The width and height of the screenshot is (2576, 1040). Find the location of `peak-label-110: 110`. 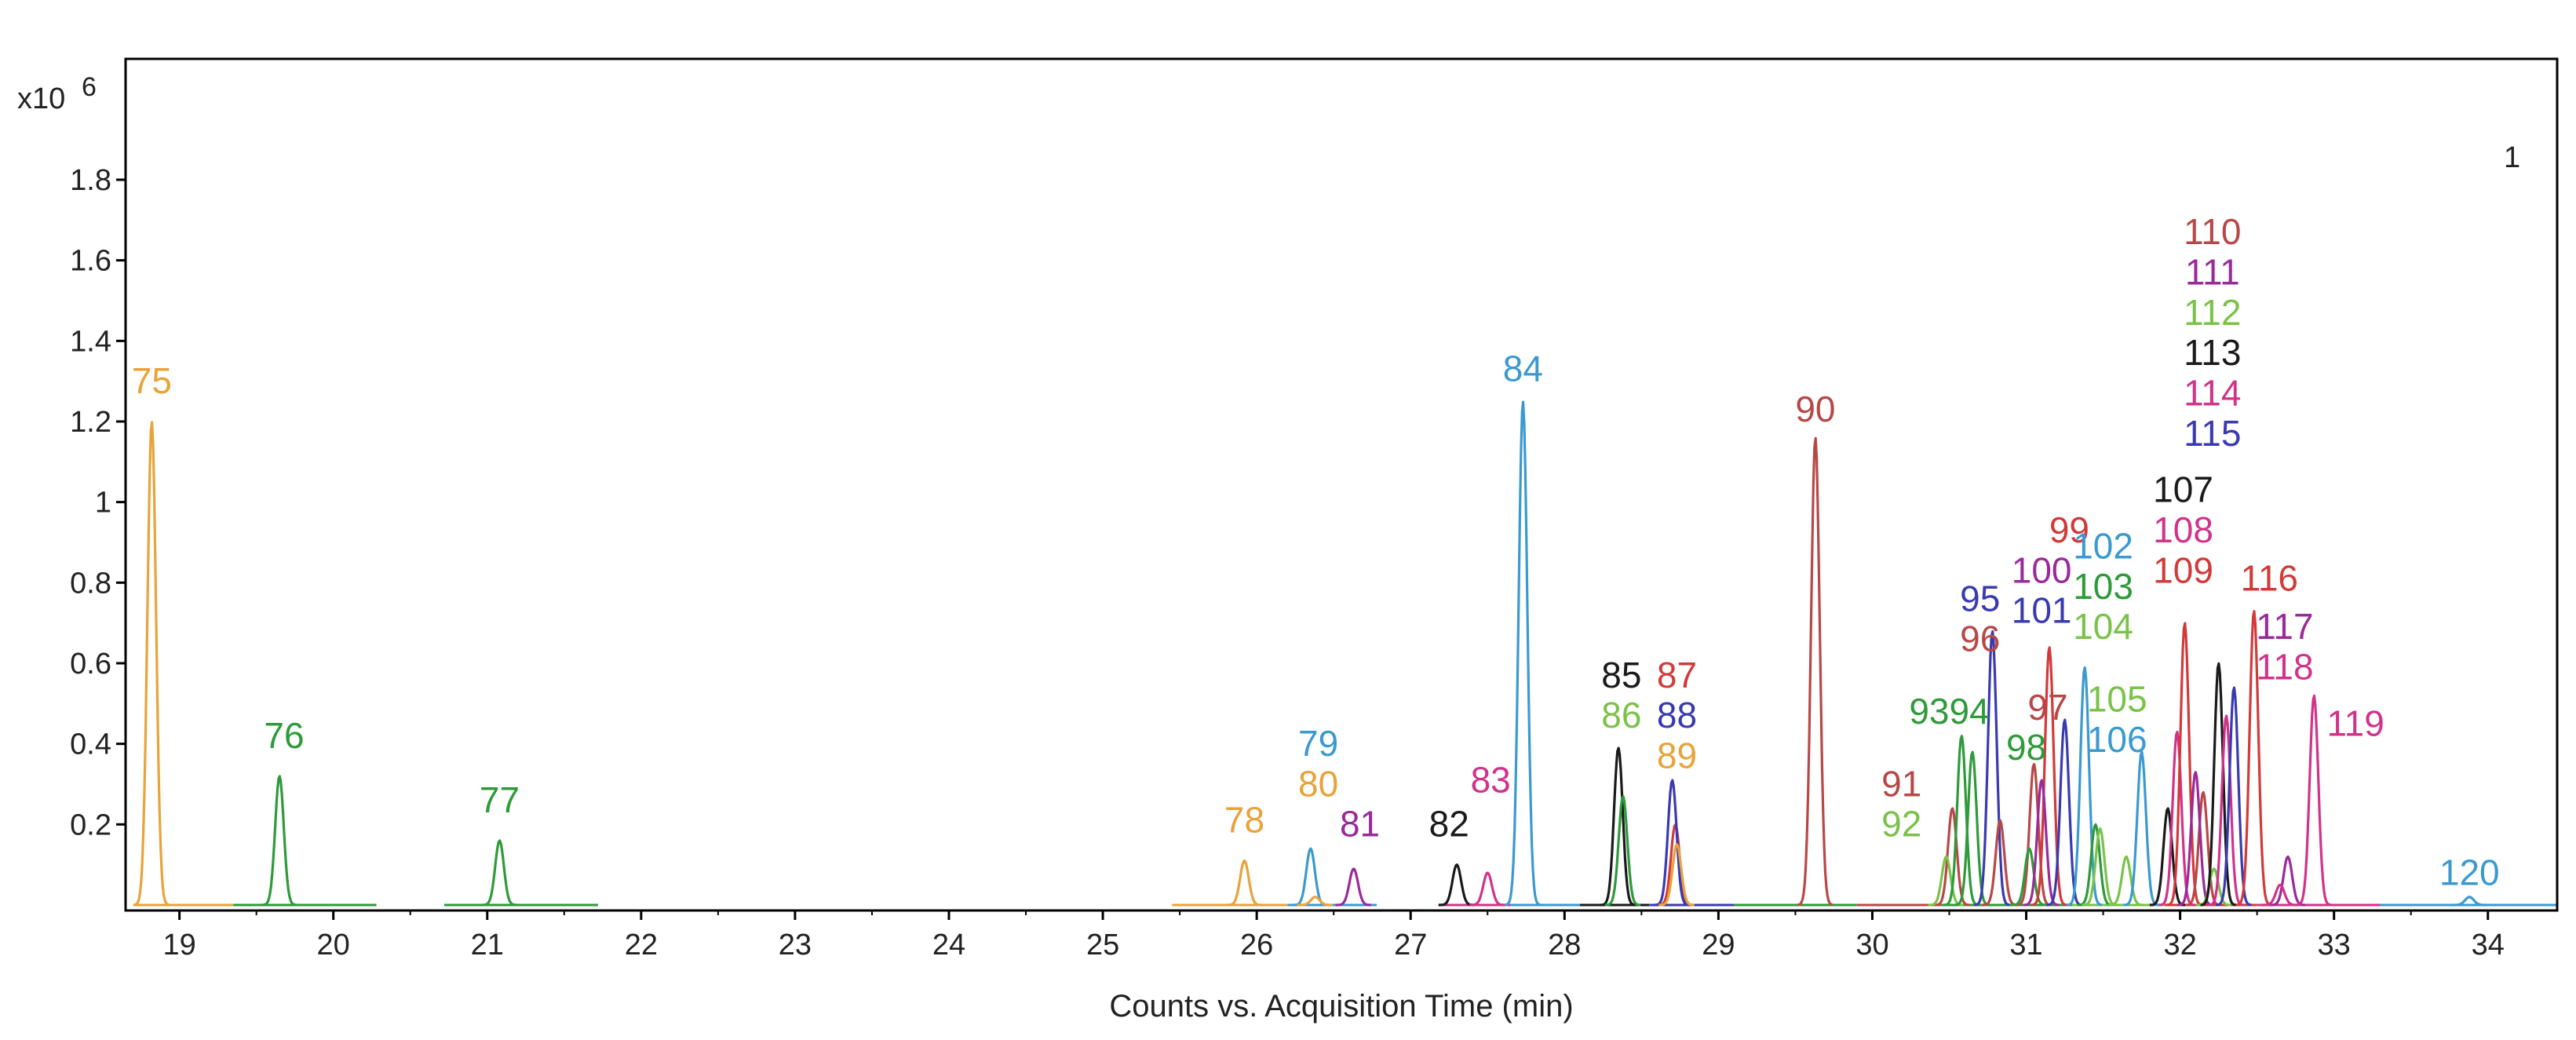

peak-label-110: 110 is located at coordinates (2212, 231).